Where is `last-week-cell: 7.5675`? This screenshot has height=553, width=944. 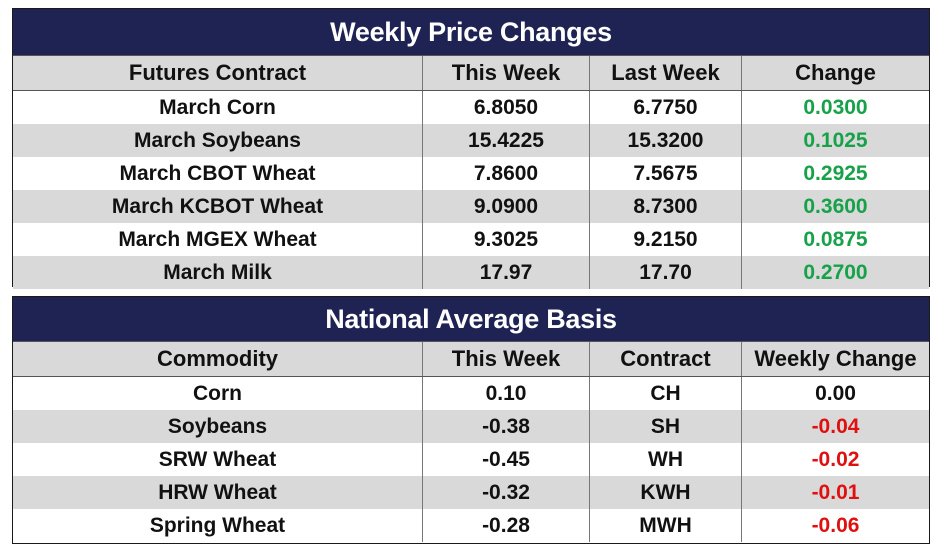
last-week-cell: 7.5675 is located at coordinates (666, 173).